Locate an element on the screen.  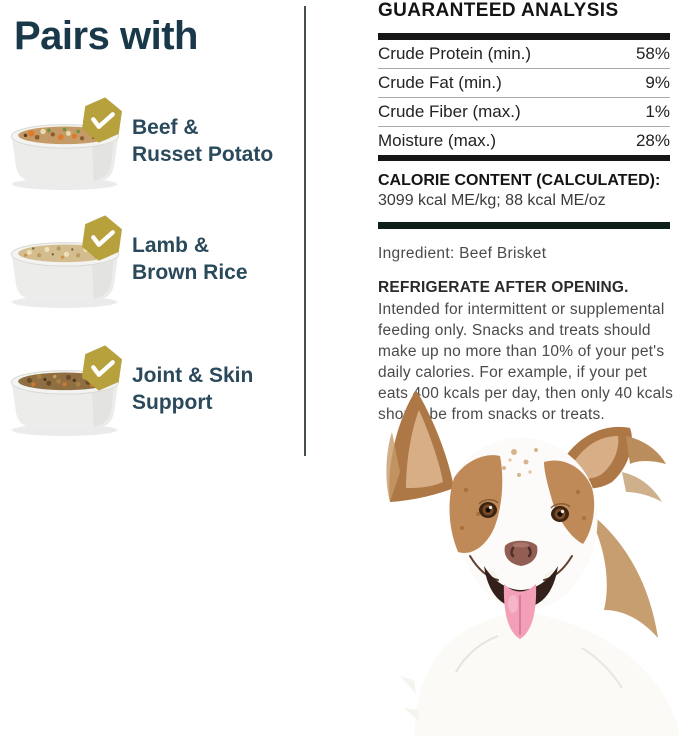
row-value: 28% is located at coordinates (652, 140).